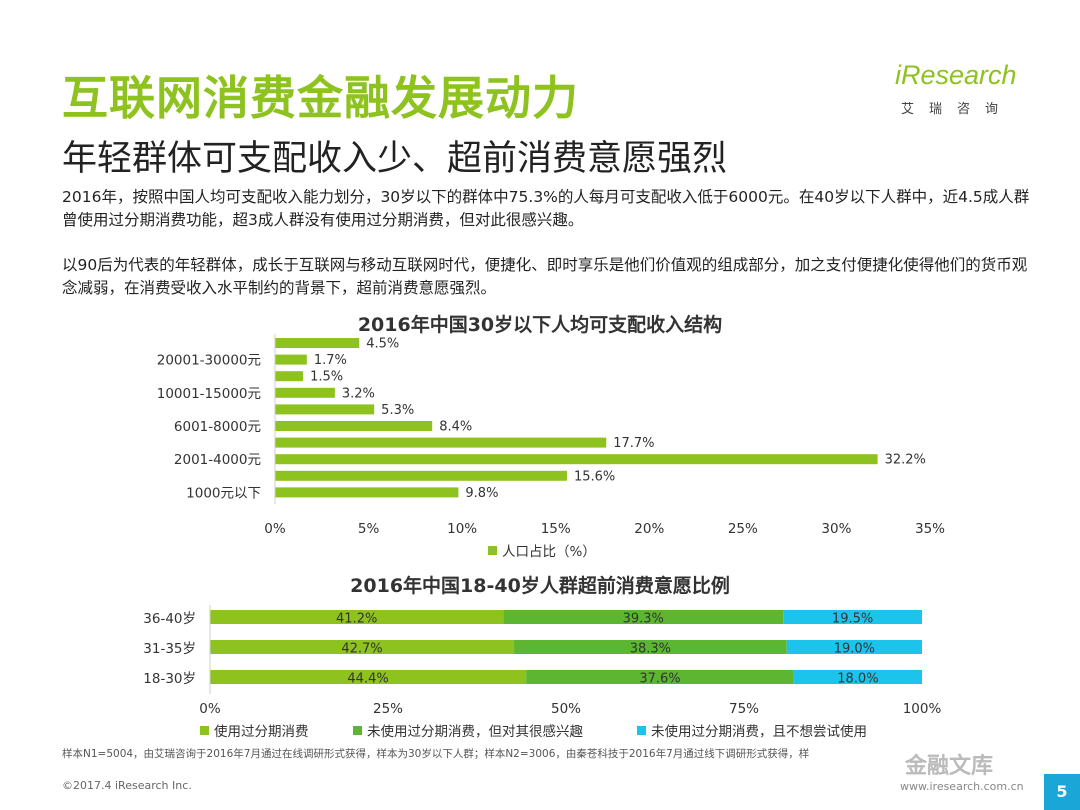  Describe the element at coordinates (962, 786) in the screenshot. I see `website-url: www.iresearch.com.cn` at that location.